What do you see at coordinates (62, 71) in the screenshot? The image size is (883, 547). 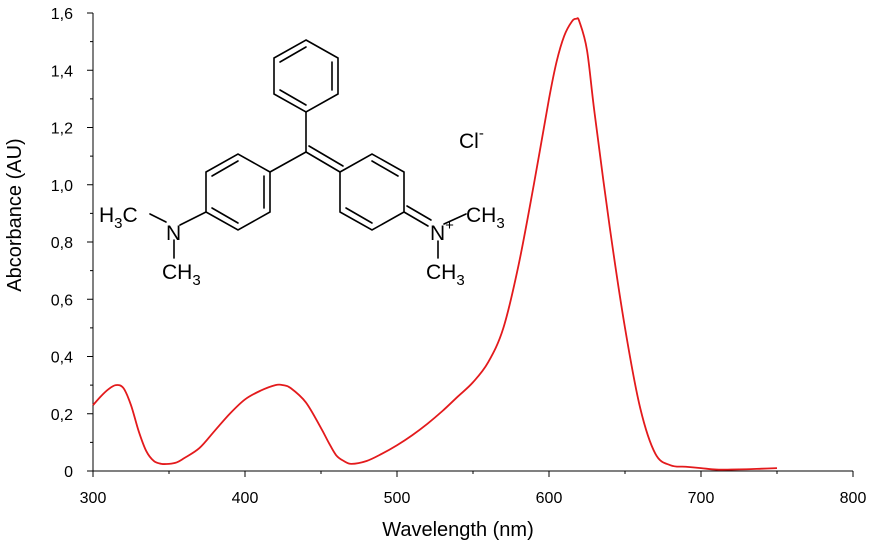 I see `y-tick-label: 1,4` at bounding box center [62, 71].